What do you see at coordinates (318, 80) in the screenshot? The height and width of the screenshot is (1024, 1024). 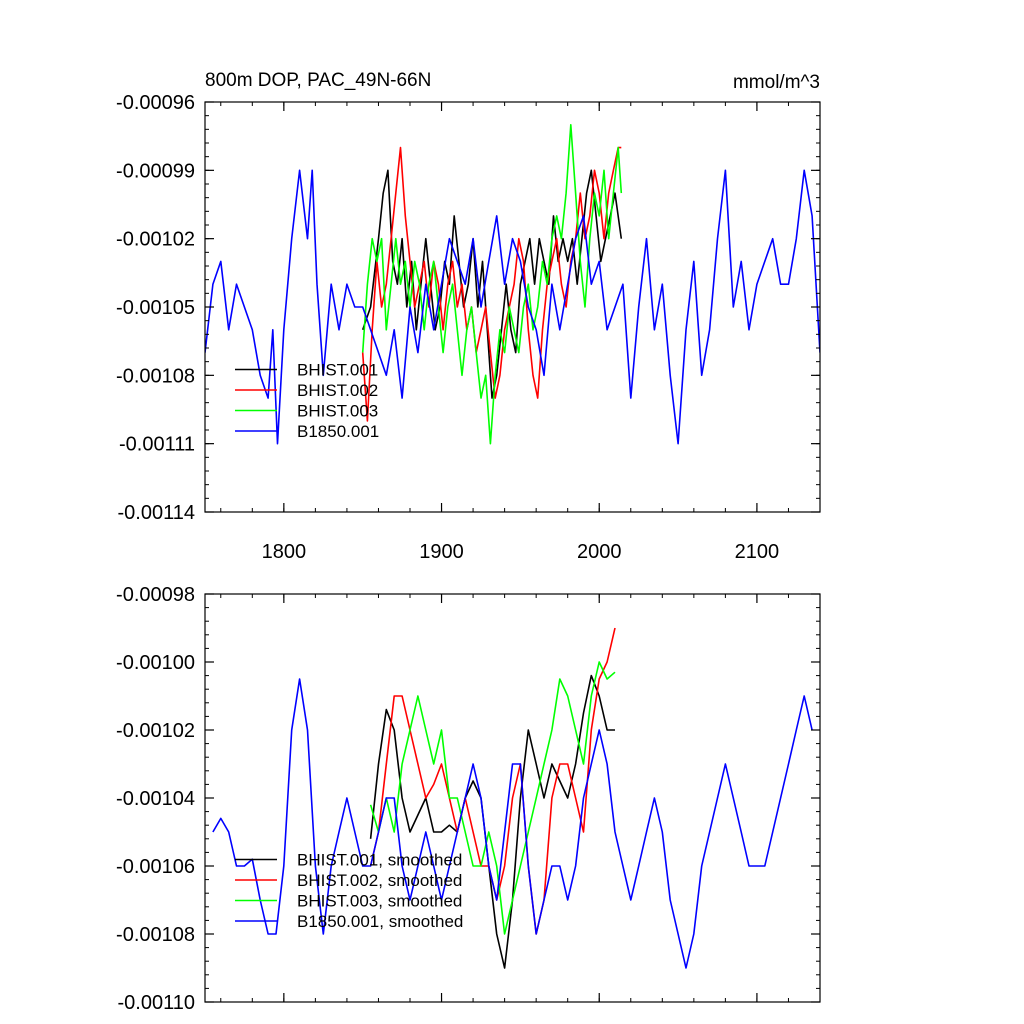 I see `chart-title: 800m DOP, PAC_49N-66N` at bounding box center [318, 80].